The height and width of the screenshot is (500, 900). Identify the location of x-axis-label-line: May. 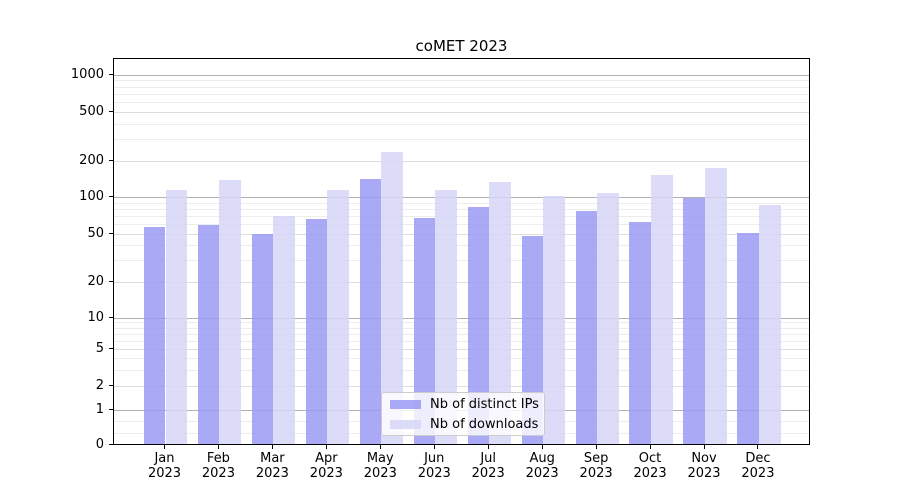
(380, 458).